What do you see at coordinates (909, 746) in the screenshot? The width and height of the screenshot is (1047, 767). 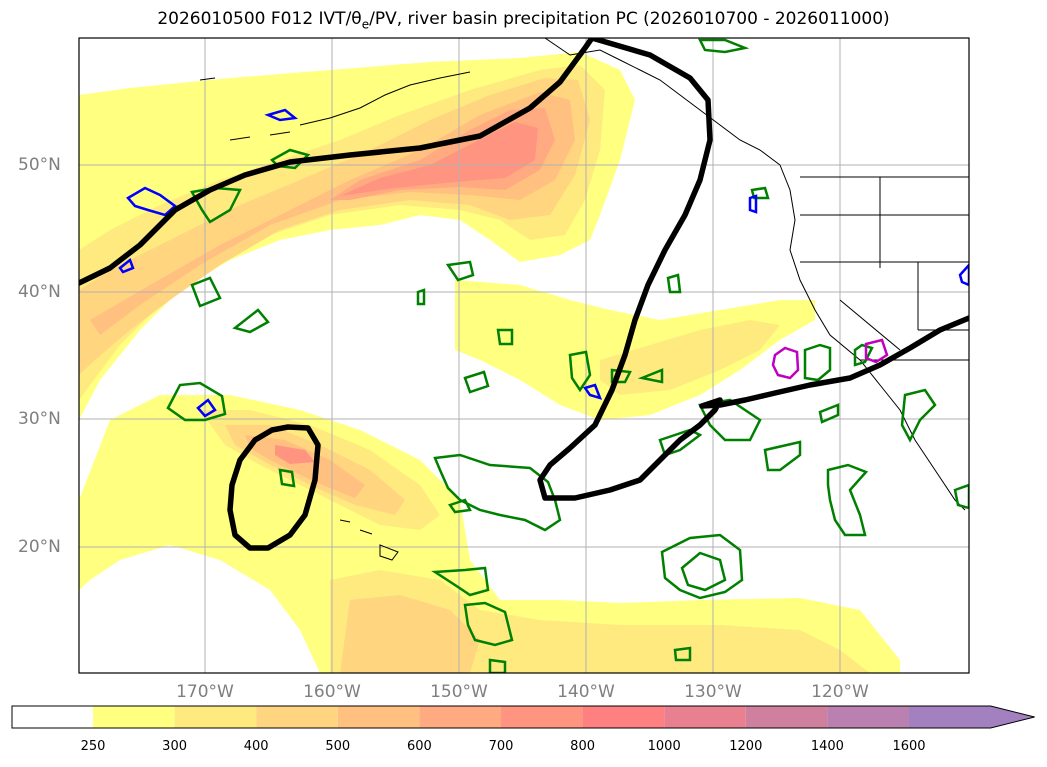 I see `colorbar-tick-label: 1600` at bounding box center [909, 746].